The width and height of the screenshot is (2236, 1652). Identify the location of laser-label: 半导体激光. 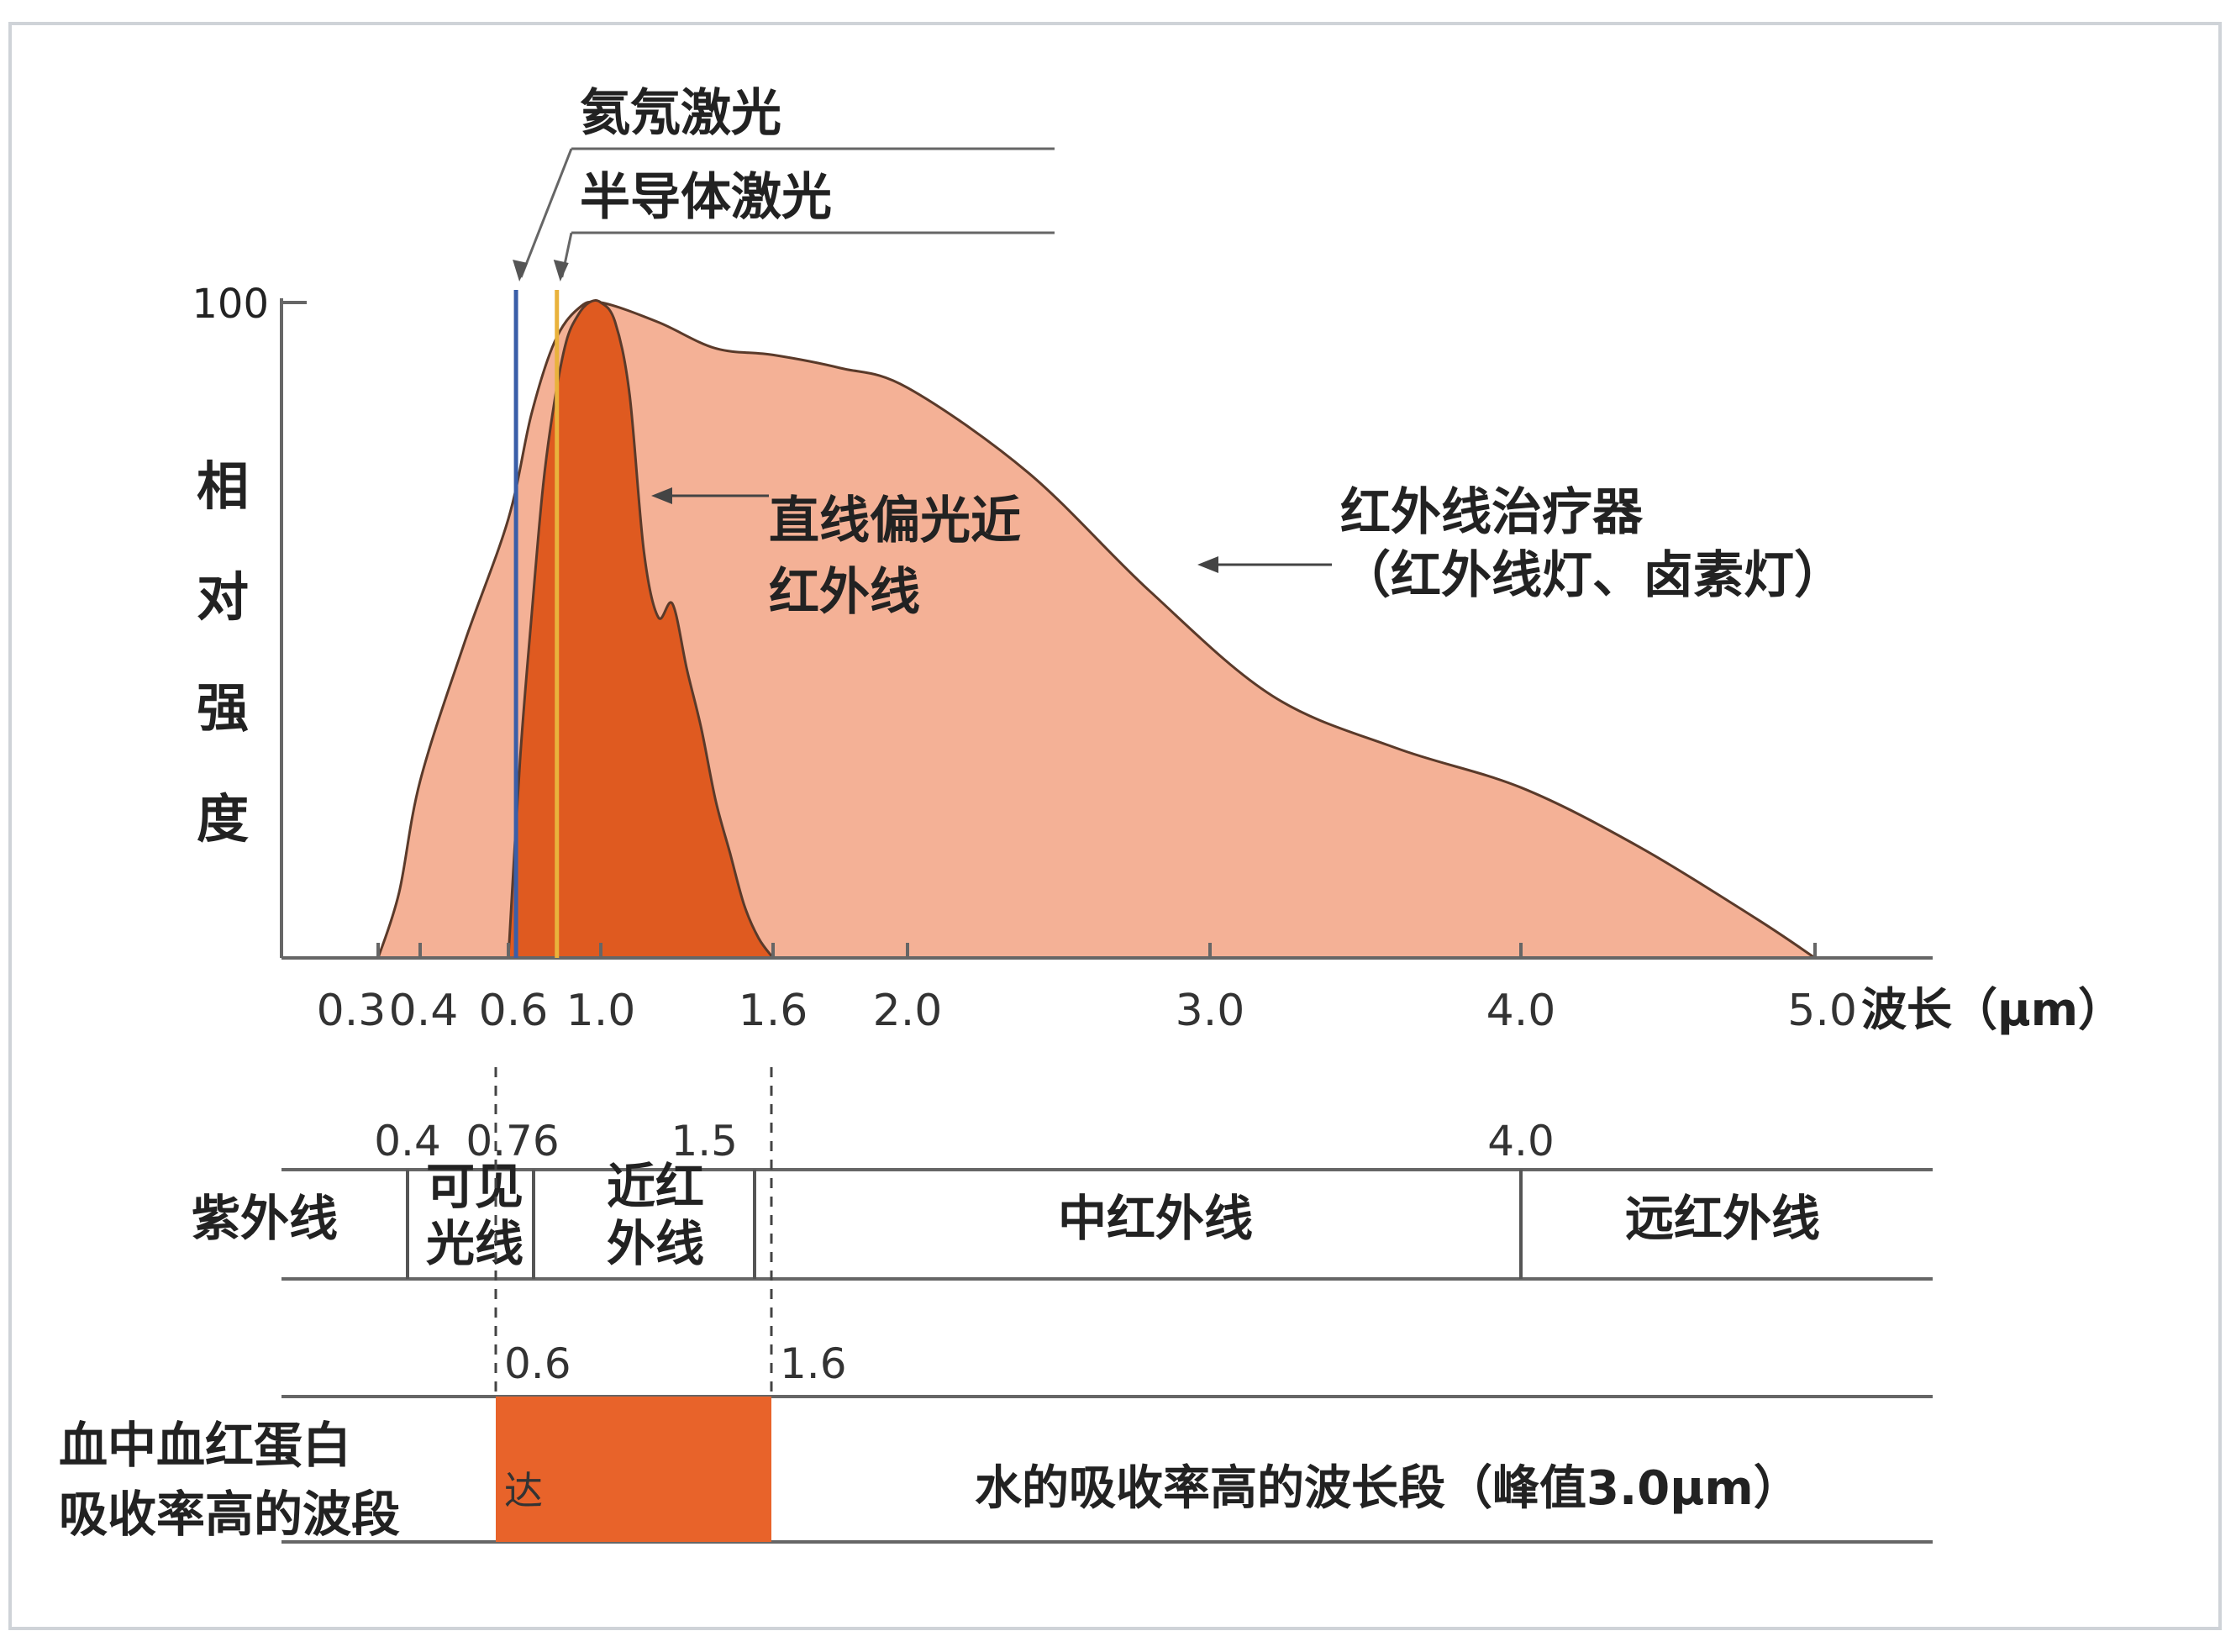
(706, 198).